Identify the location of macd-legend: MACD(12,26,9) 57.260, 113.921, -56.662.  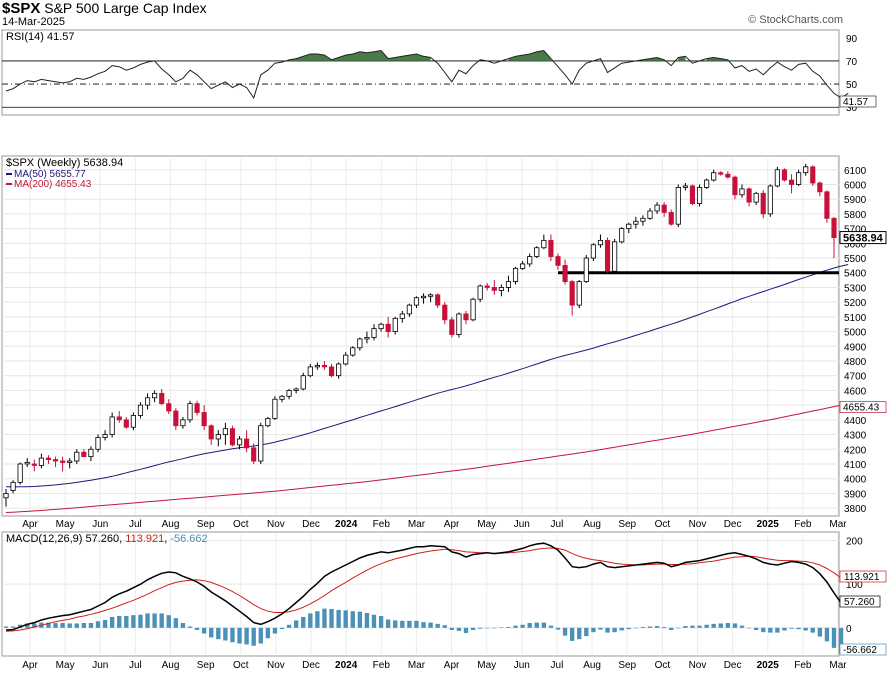
(107, 539).